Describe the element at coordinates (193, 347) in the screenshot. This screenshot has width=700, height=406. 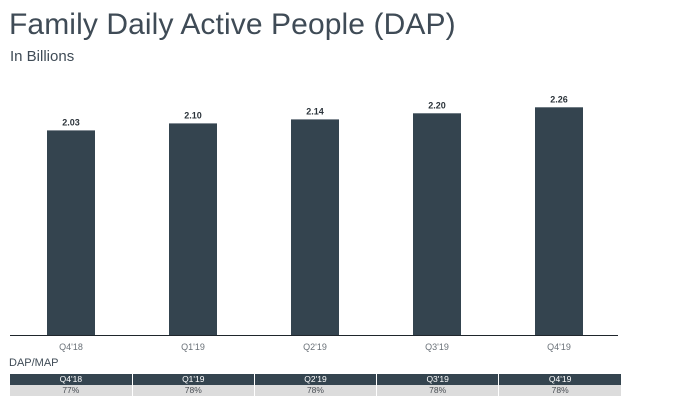
I see `x-tick-label: Q1'19` at that location.